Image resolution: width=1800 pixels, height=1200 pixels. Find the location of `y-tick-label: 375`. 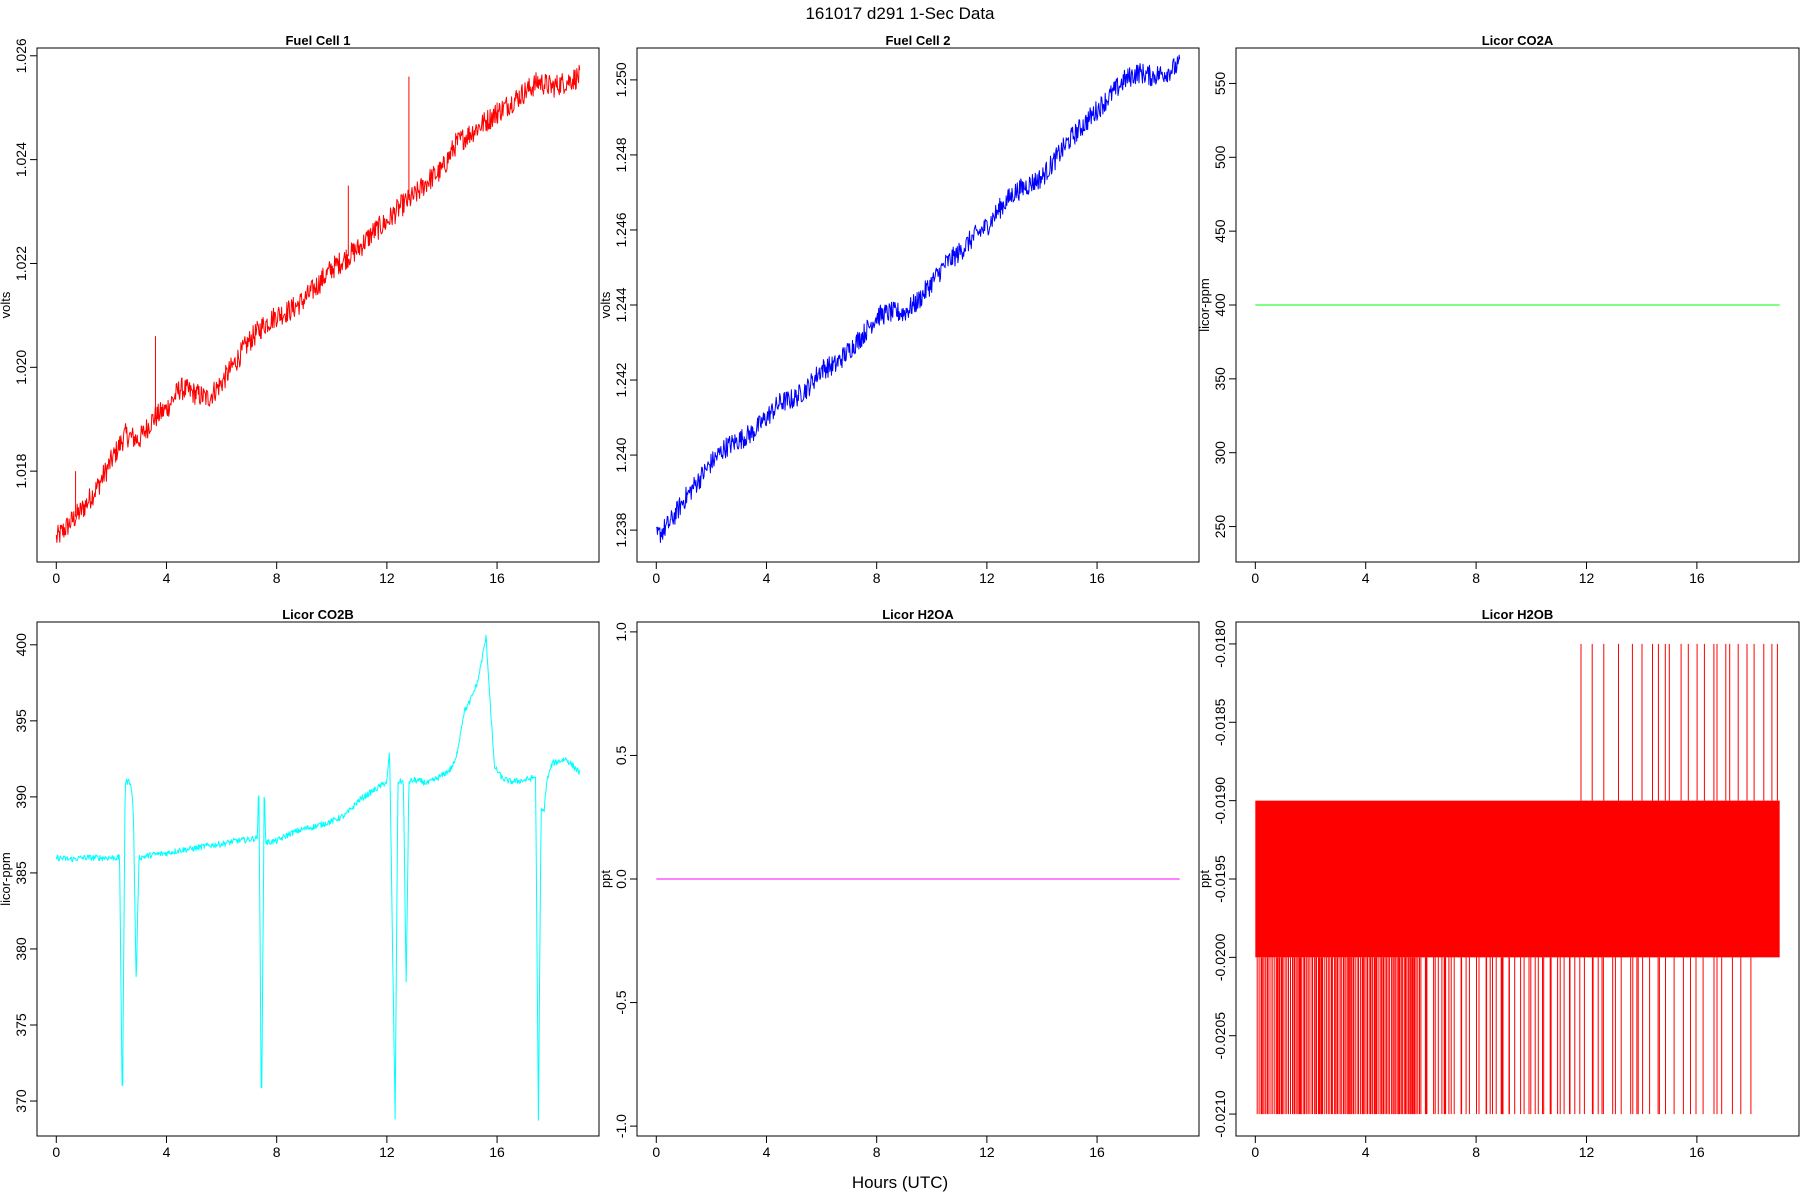

y-tick-label: 375 is located at coordinates (21, 1025).